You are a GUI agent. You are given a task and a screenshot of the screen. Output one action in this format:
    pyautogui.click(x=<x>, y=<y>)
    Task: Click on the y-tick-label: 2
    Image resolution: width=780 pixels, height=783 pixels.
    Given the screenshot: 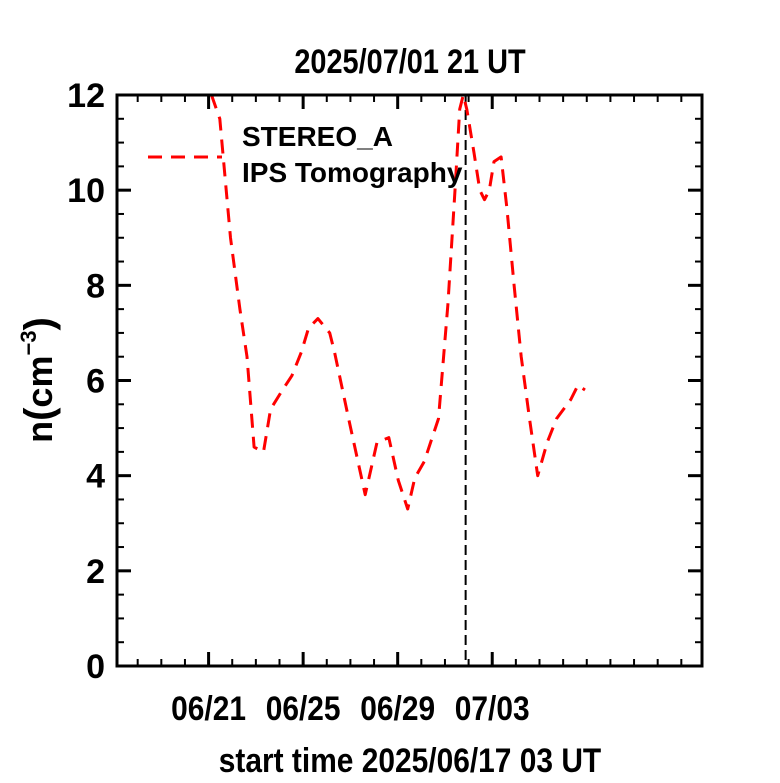 What is the action you would take?
    pyautogui.click(x=95, y=572)
    